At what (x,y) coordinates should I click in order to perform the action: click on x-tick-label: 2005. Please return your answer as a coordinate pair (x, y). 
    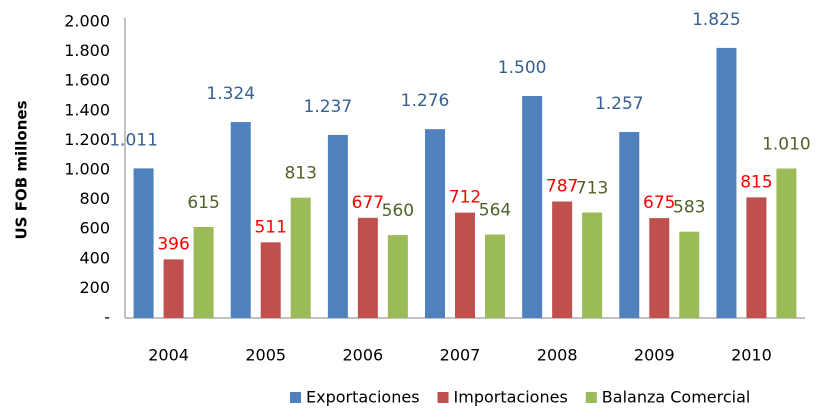
    Looking at the image, I should click on (265, 355).